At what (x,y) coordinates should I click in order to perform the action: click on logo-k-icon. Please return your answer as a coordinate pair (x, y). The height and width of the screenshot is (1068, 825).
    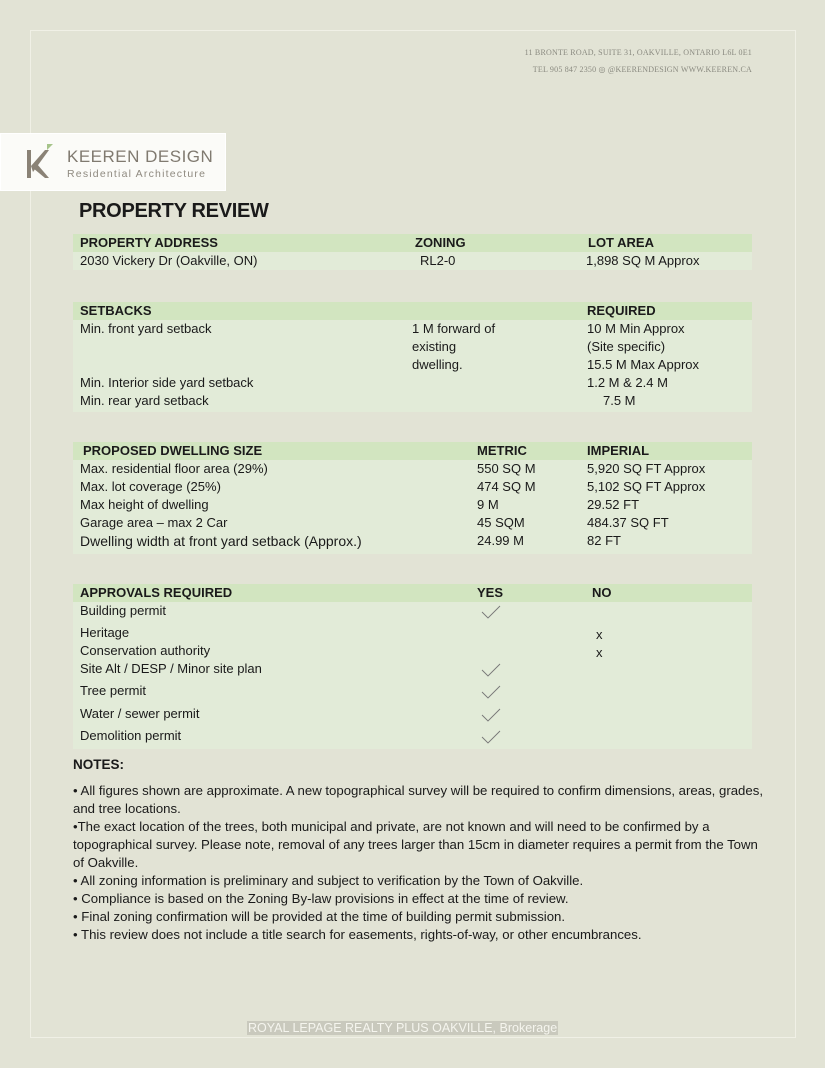
    Looking at the image, I should click on (40, 161).